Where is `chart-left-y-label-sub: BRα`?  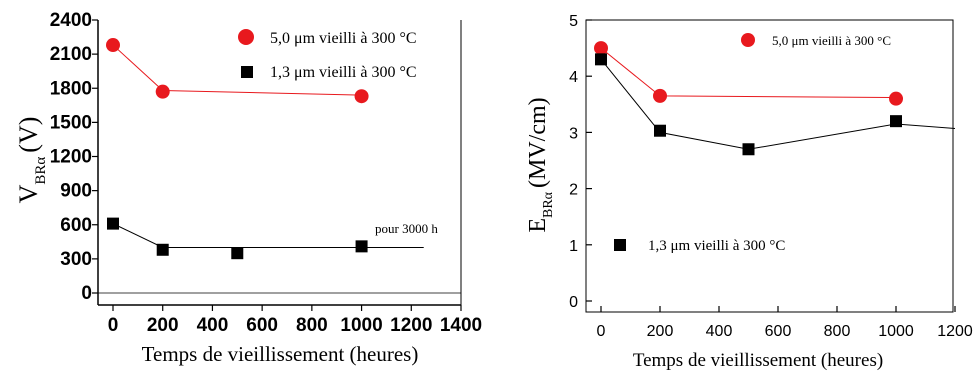 chart-left-y-label-sub: BRα is located at coordinates (41, 171).